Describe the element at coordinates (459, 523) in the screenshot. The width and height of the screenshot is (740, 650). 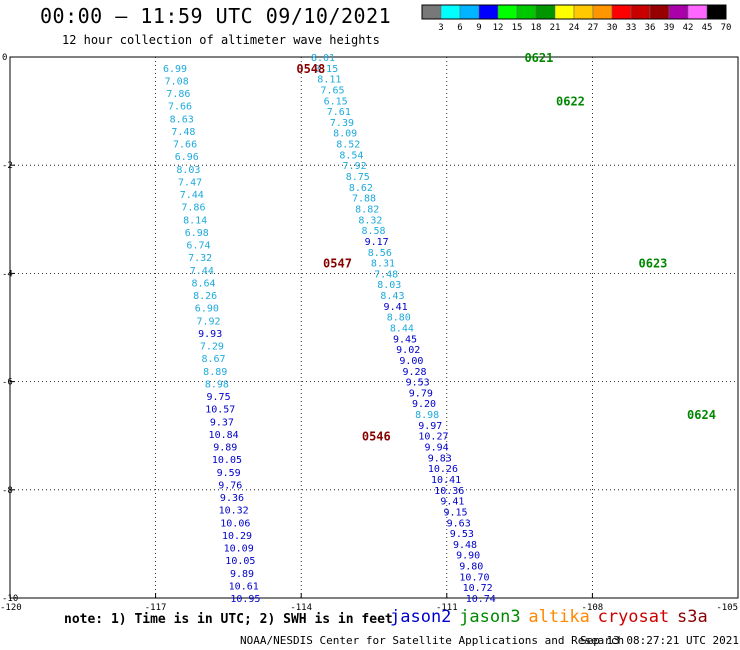
I see `swh-value-jason3: 9.63` at that location.